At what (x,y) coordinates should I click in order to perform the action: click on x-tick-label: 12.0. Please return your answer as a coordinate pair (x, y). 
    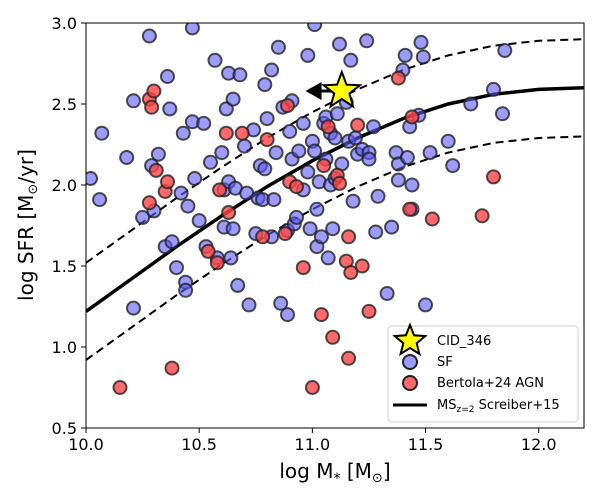
    Looking at the image, I should click on (539, 444).